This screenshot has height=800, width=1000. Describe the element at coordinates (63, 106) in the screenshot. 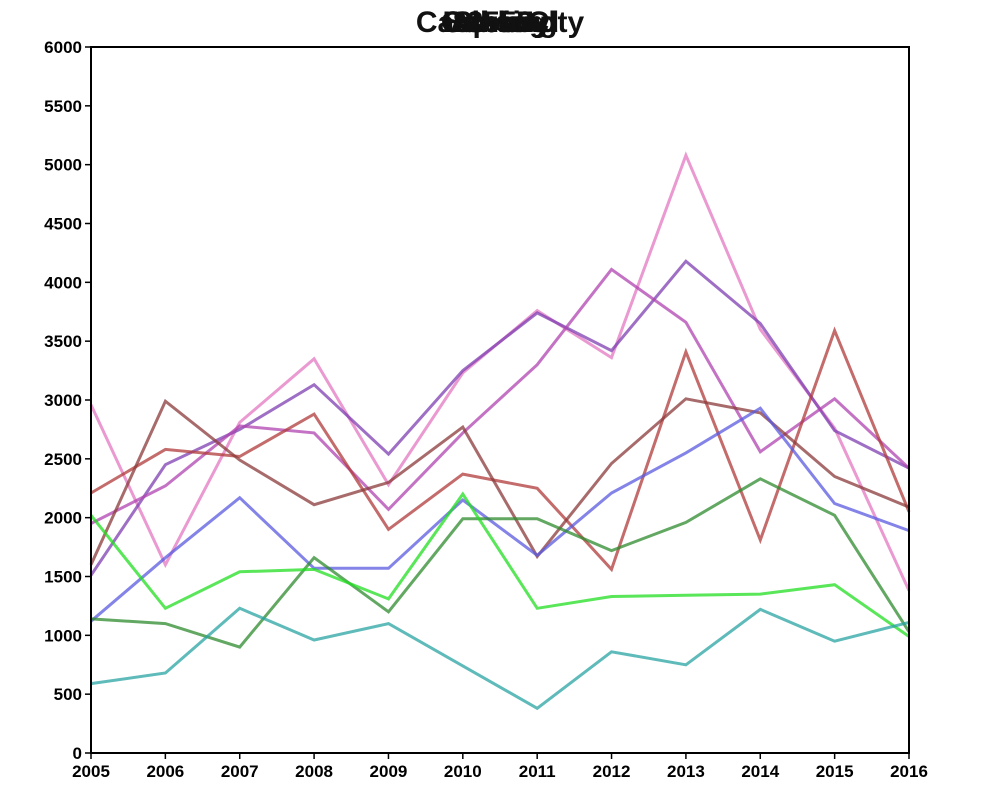

I see `y-tick-label: 5500` at that location.